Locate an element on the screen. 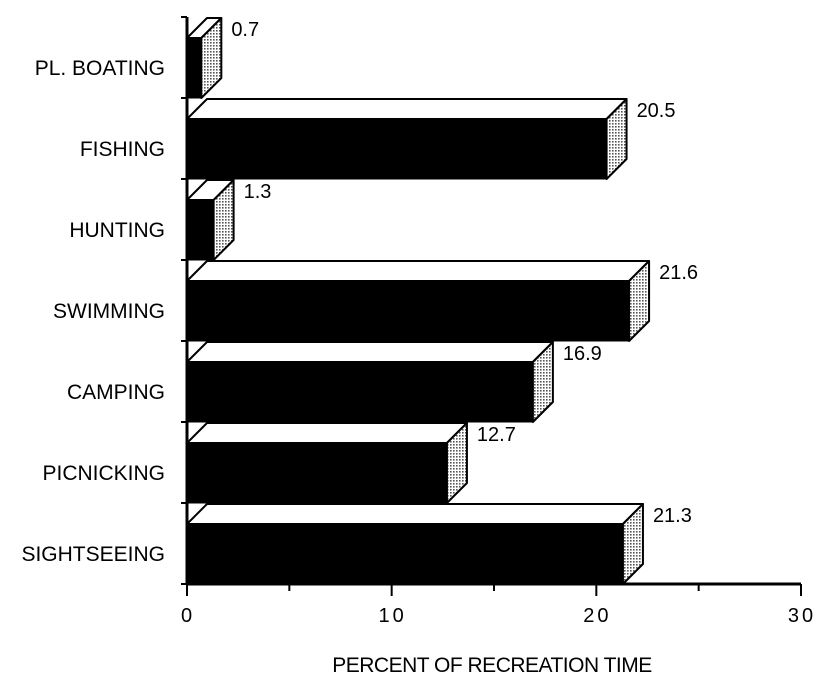 The height and width of the screenshot is (683, 825). bar-pl-boating is located at coordinates (204, 58).